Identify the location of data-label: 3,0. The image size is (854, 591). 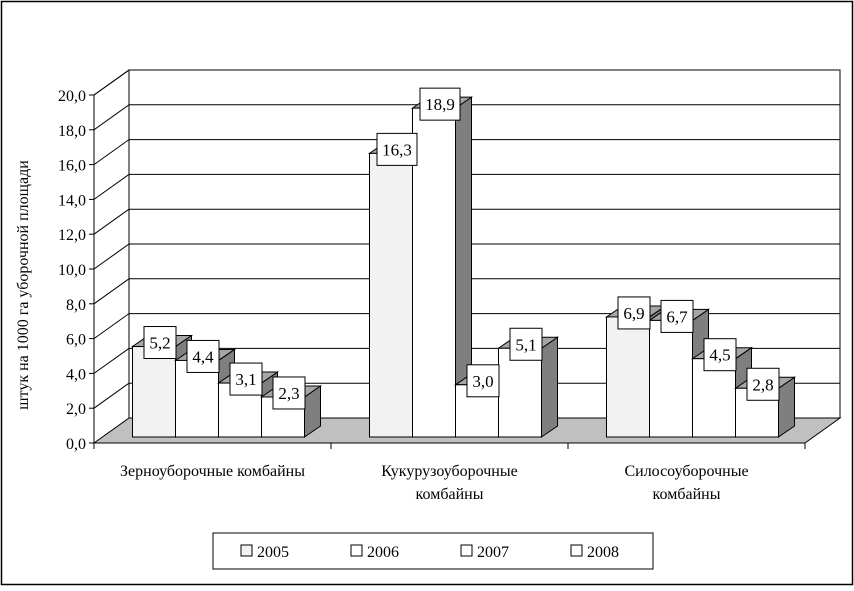
(483, 381).